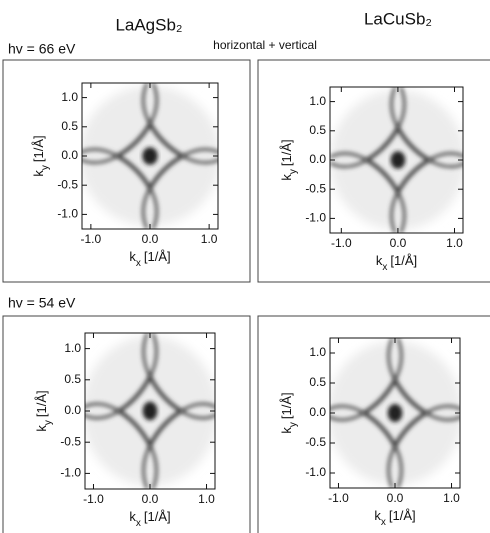 Image resolution: width=490 pixels, height=533 pixels. I want to click on column-title: LaCuSb₂, so click(398, 18).